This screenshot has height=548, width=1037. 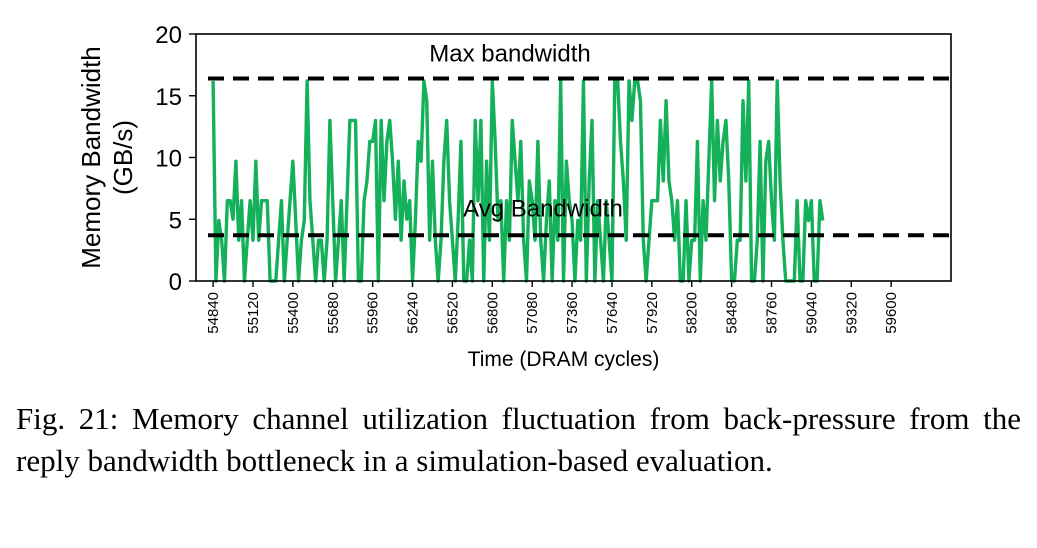 I want to click on x-tick-label: 59320, so click(x=851, y=313).